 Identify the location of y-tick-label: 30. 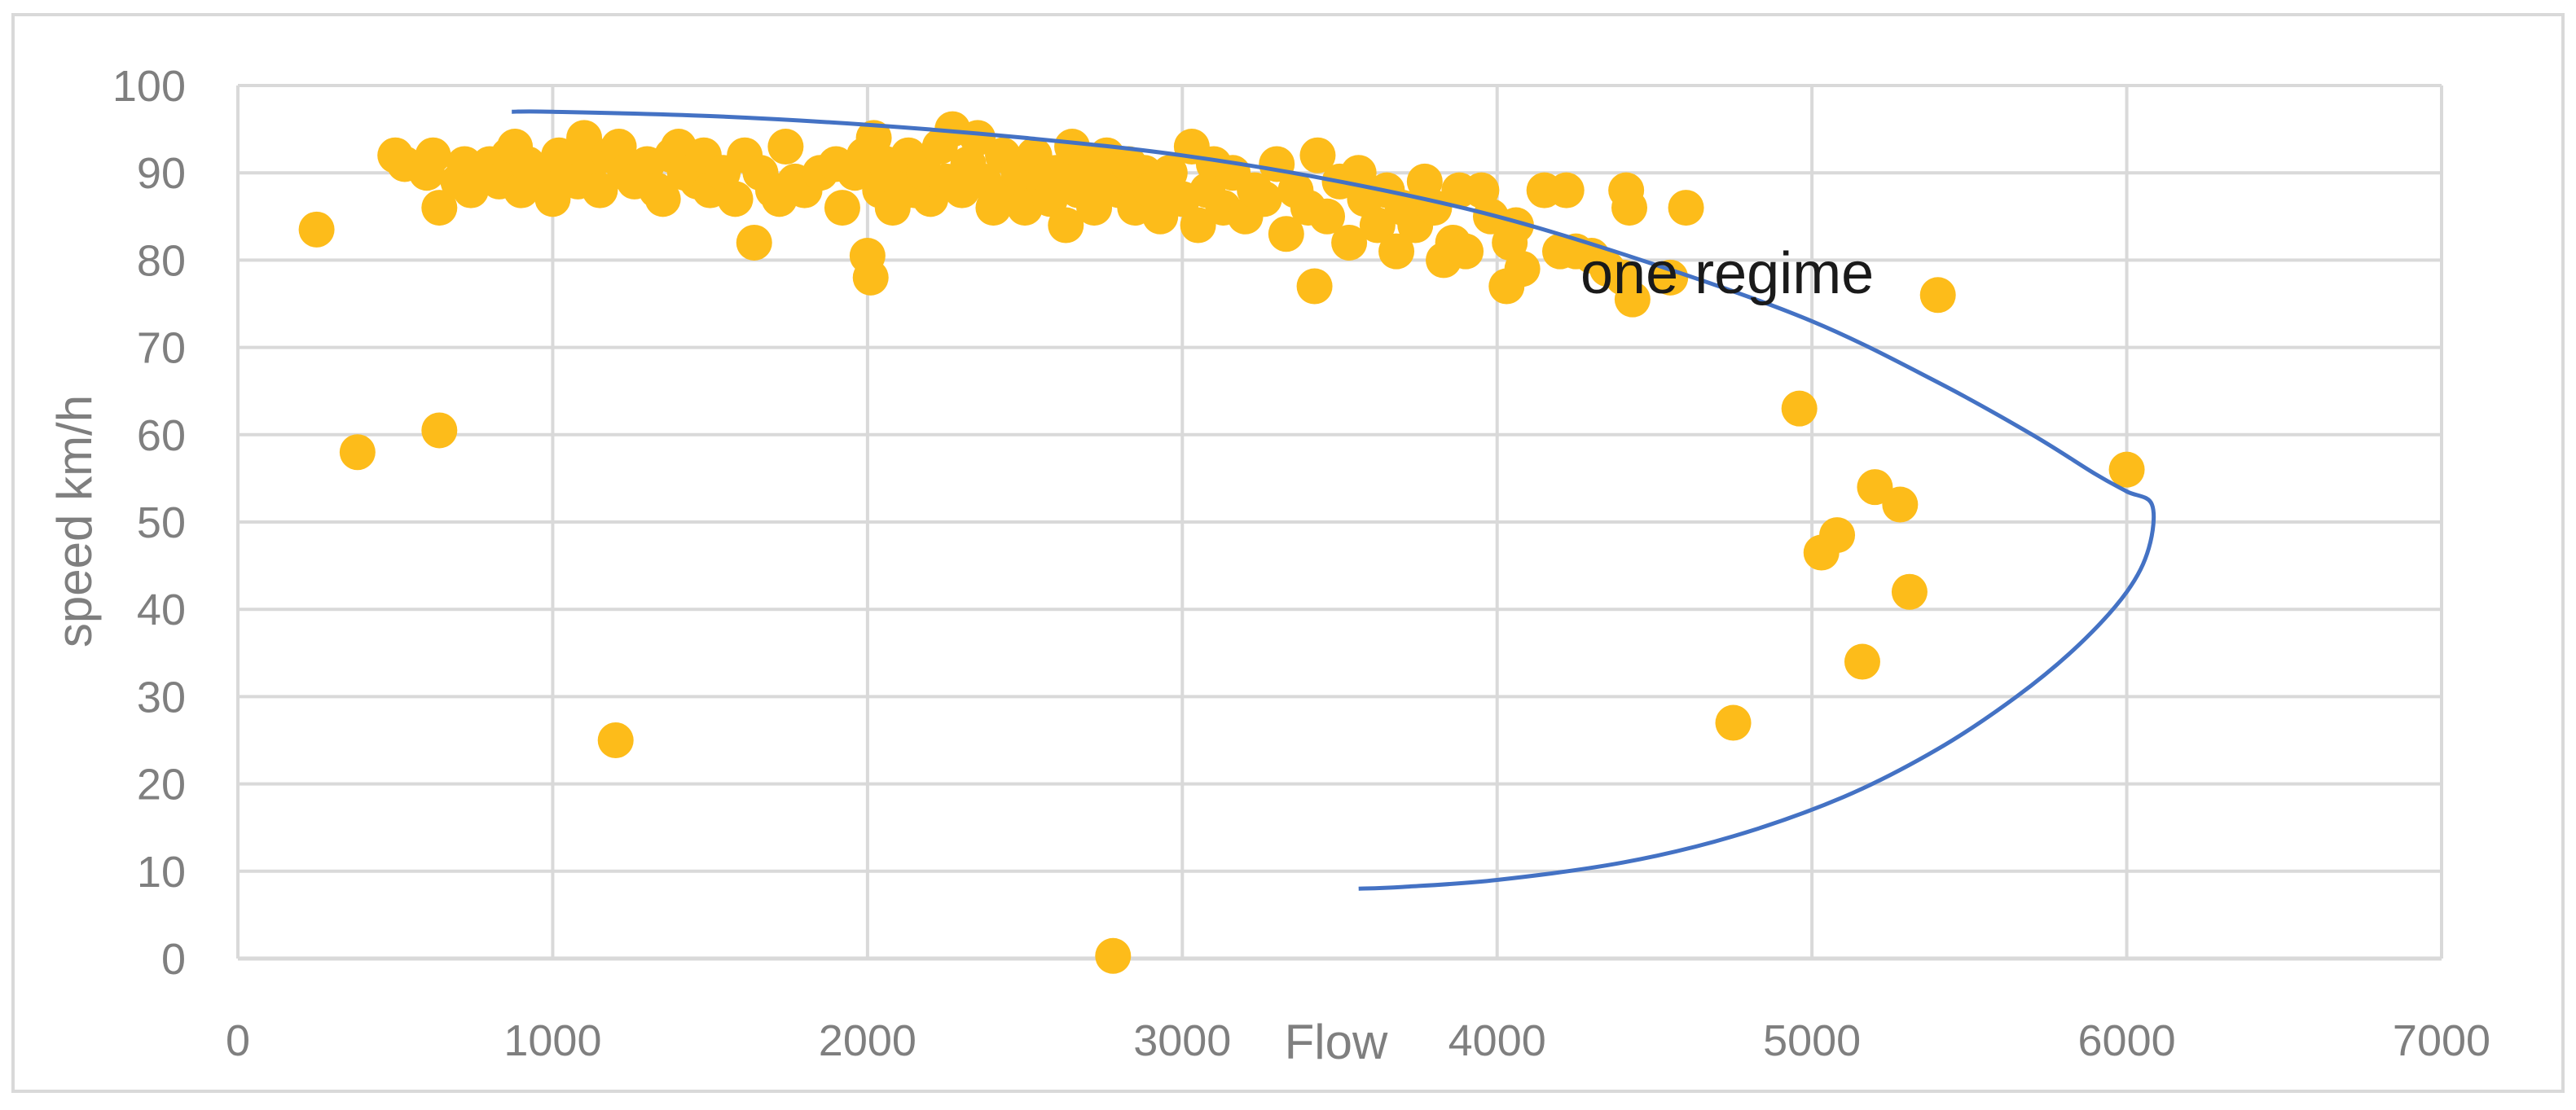
(161, 697).